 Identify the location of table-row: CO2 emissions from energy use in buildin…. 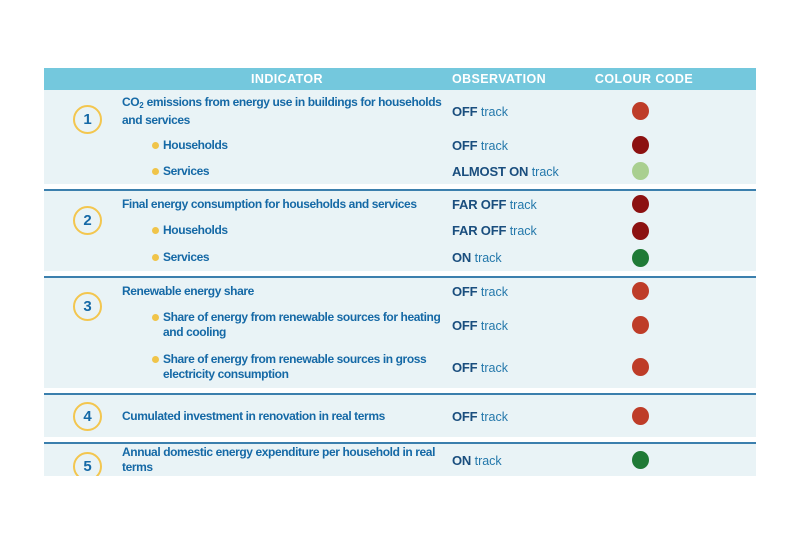
(400, 111).